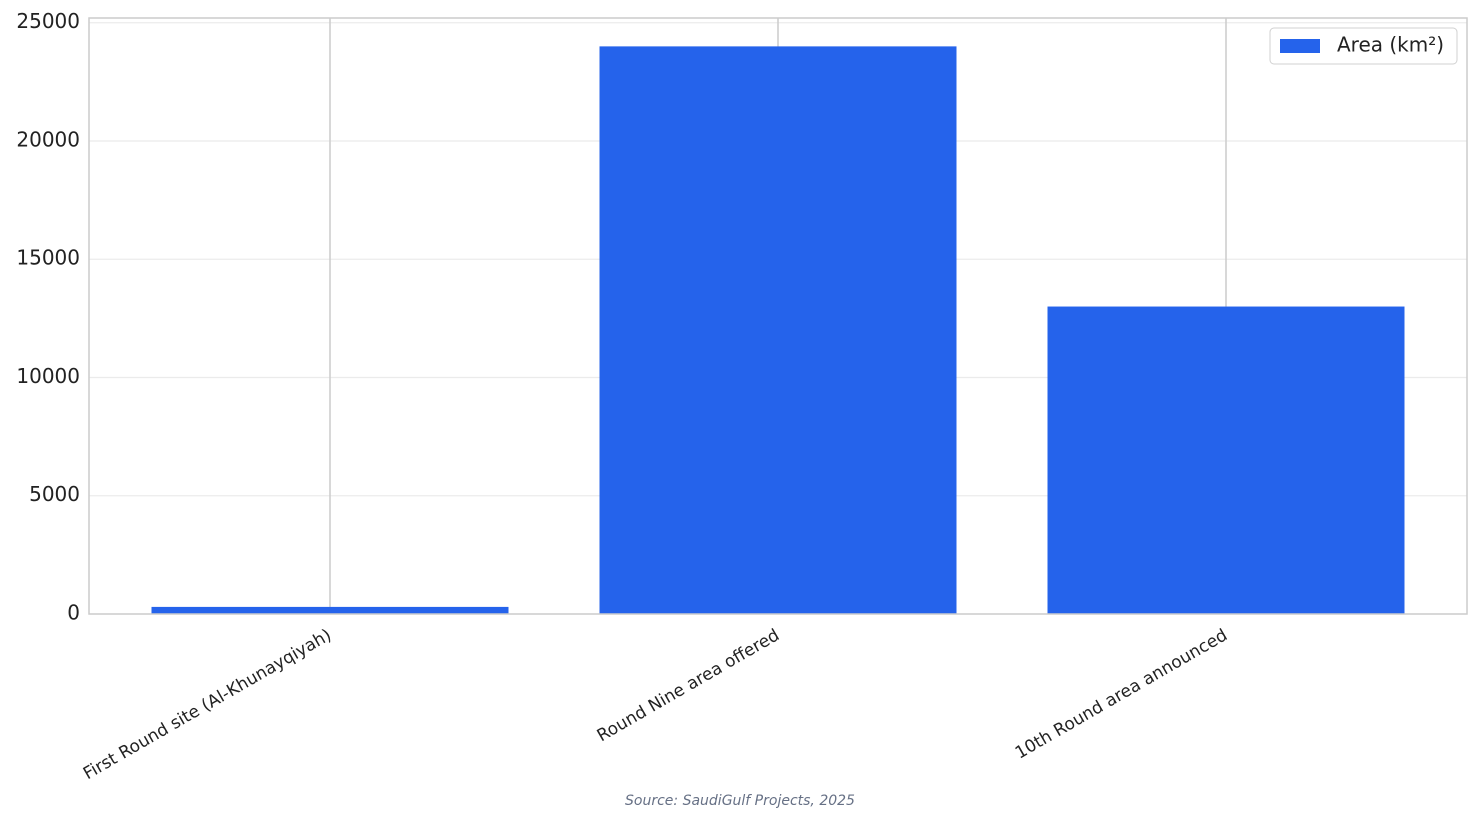 This screenshot has width=1482, height=824. I want to click on legend-frame, so click(1363, 46).